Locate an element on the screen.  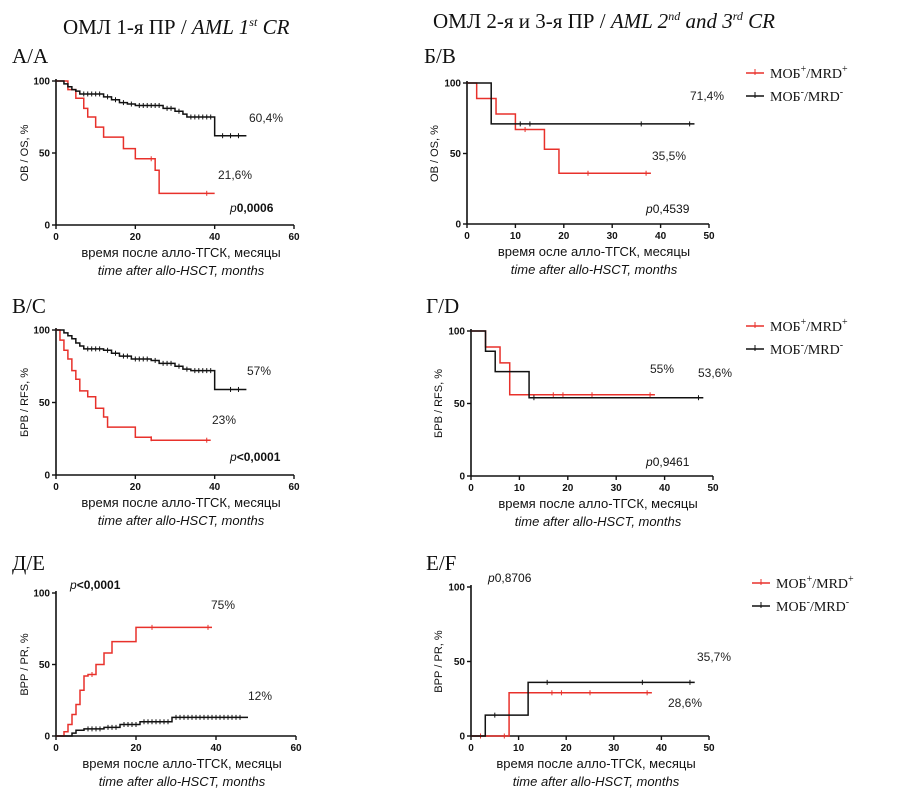
survival-label: 21,6% is located at coordinates (235, 175).